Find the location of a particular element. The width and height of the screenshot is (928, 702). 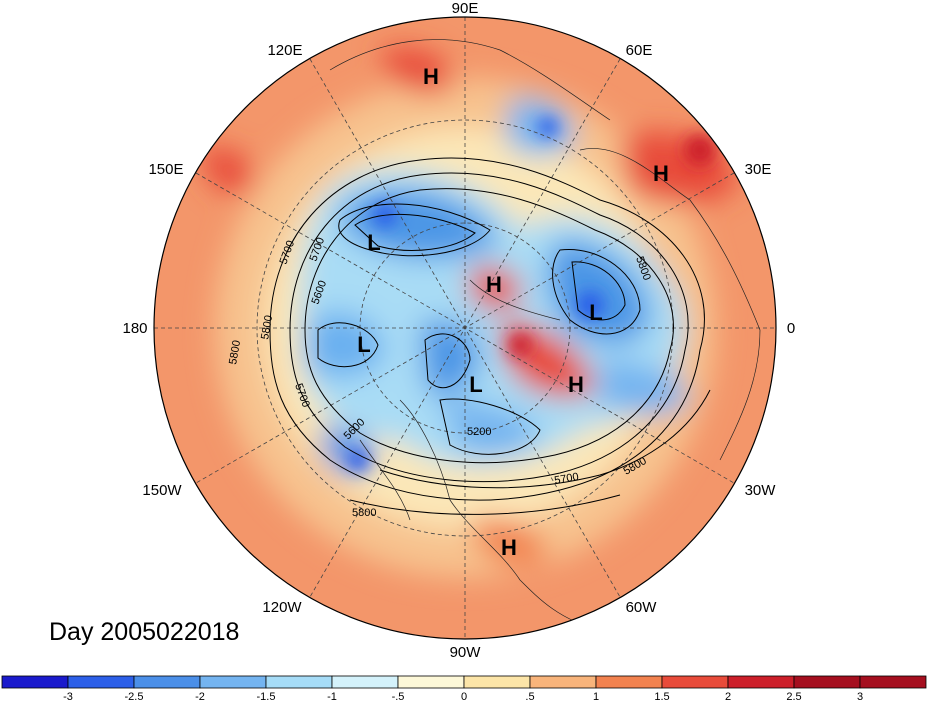

lon-label-150e: 150E is located at coordinates (165, 169).